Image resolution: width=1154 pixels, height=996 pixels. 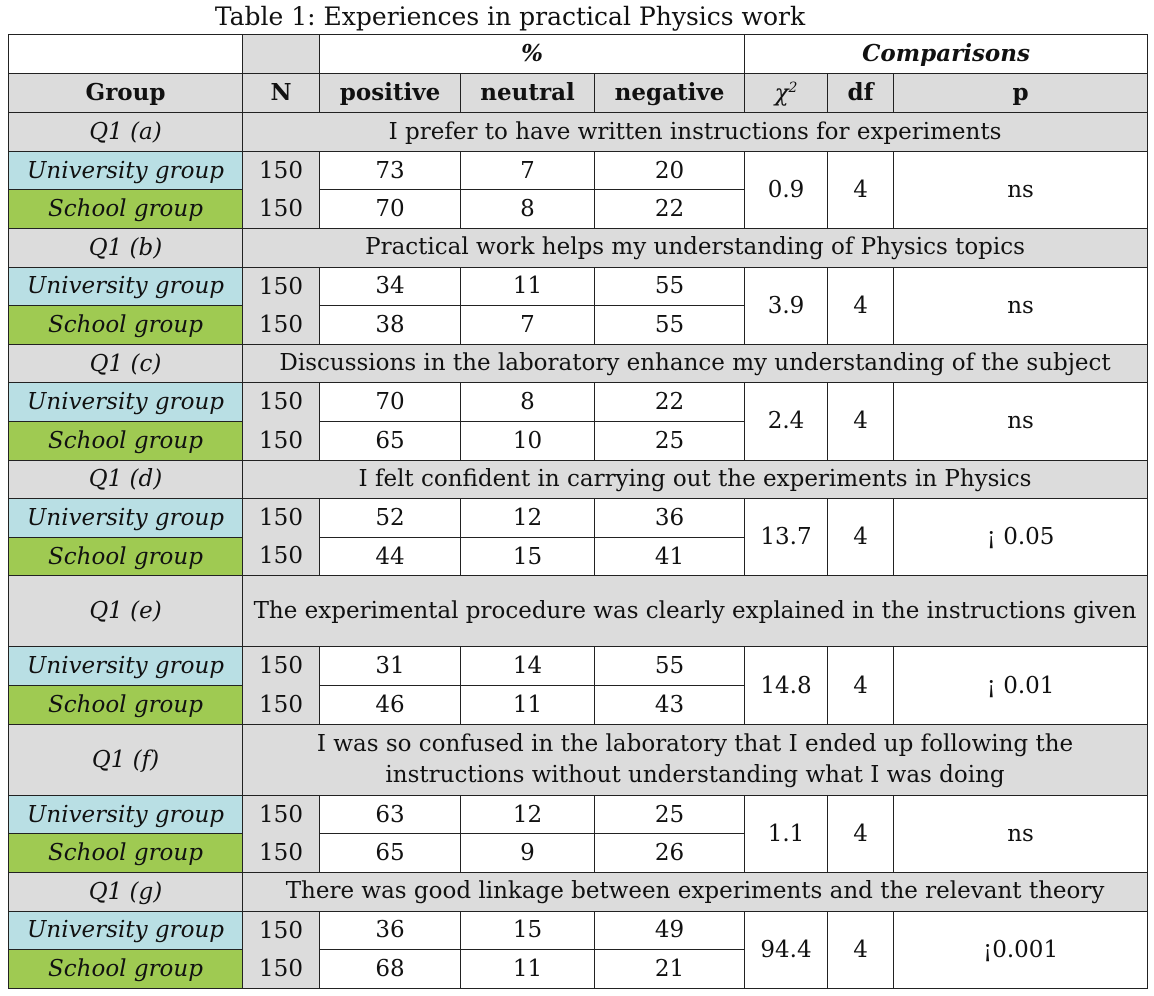 I want to click on header-group: Group, so click(x=125, y=93).